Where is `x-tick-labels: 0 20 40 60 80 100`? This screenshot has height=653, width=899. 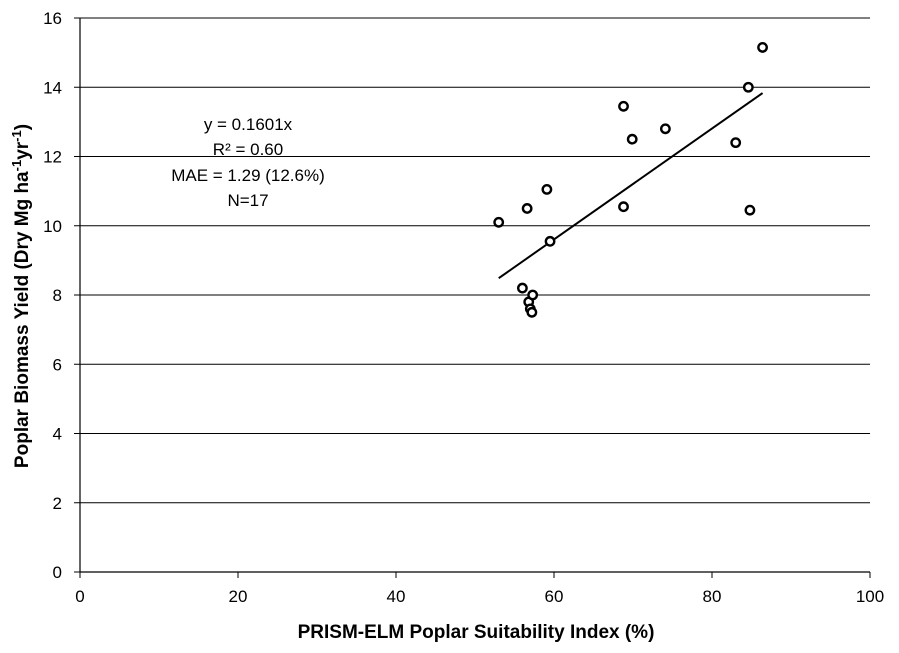 x-tick-labels: 0 20 40 60 80 100 is located at coordinates (479, 596).